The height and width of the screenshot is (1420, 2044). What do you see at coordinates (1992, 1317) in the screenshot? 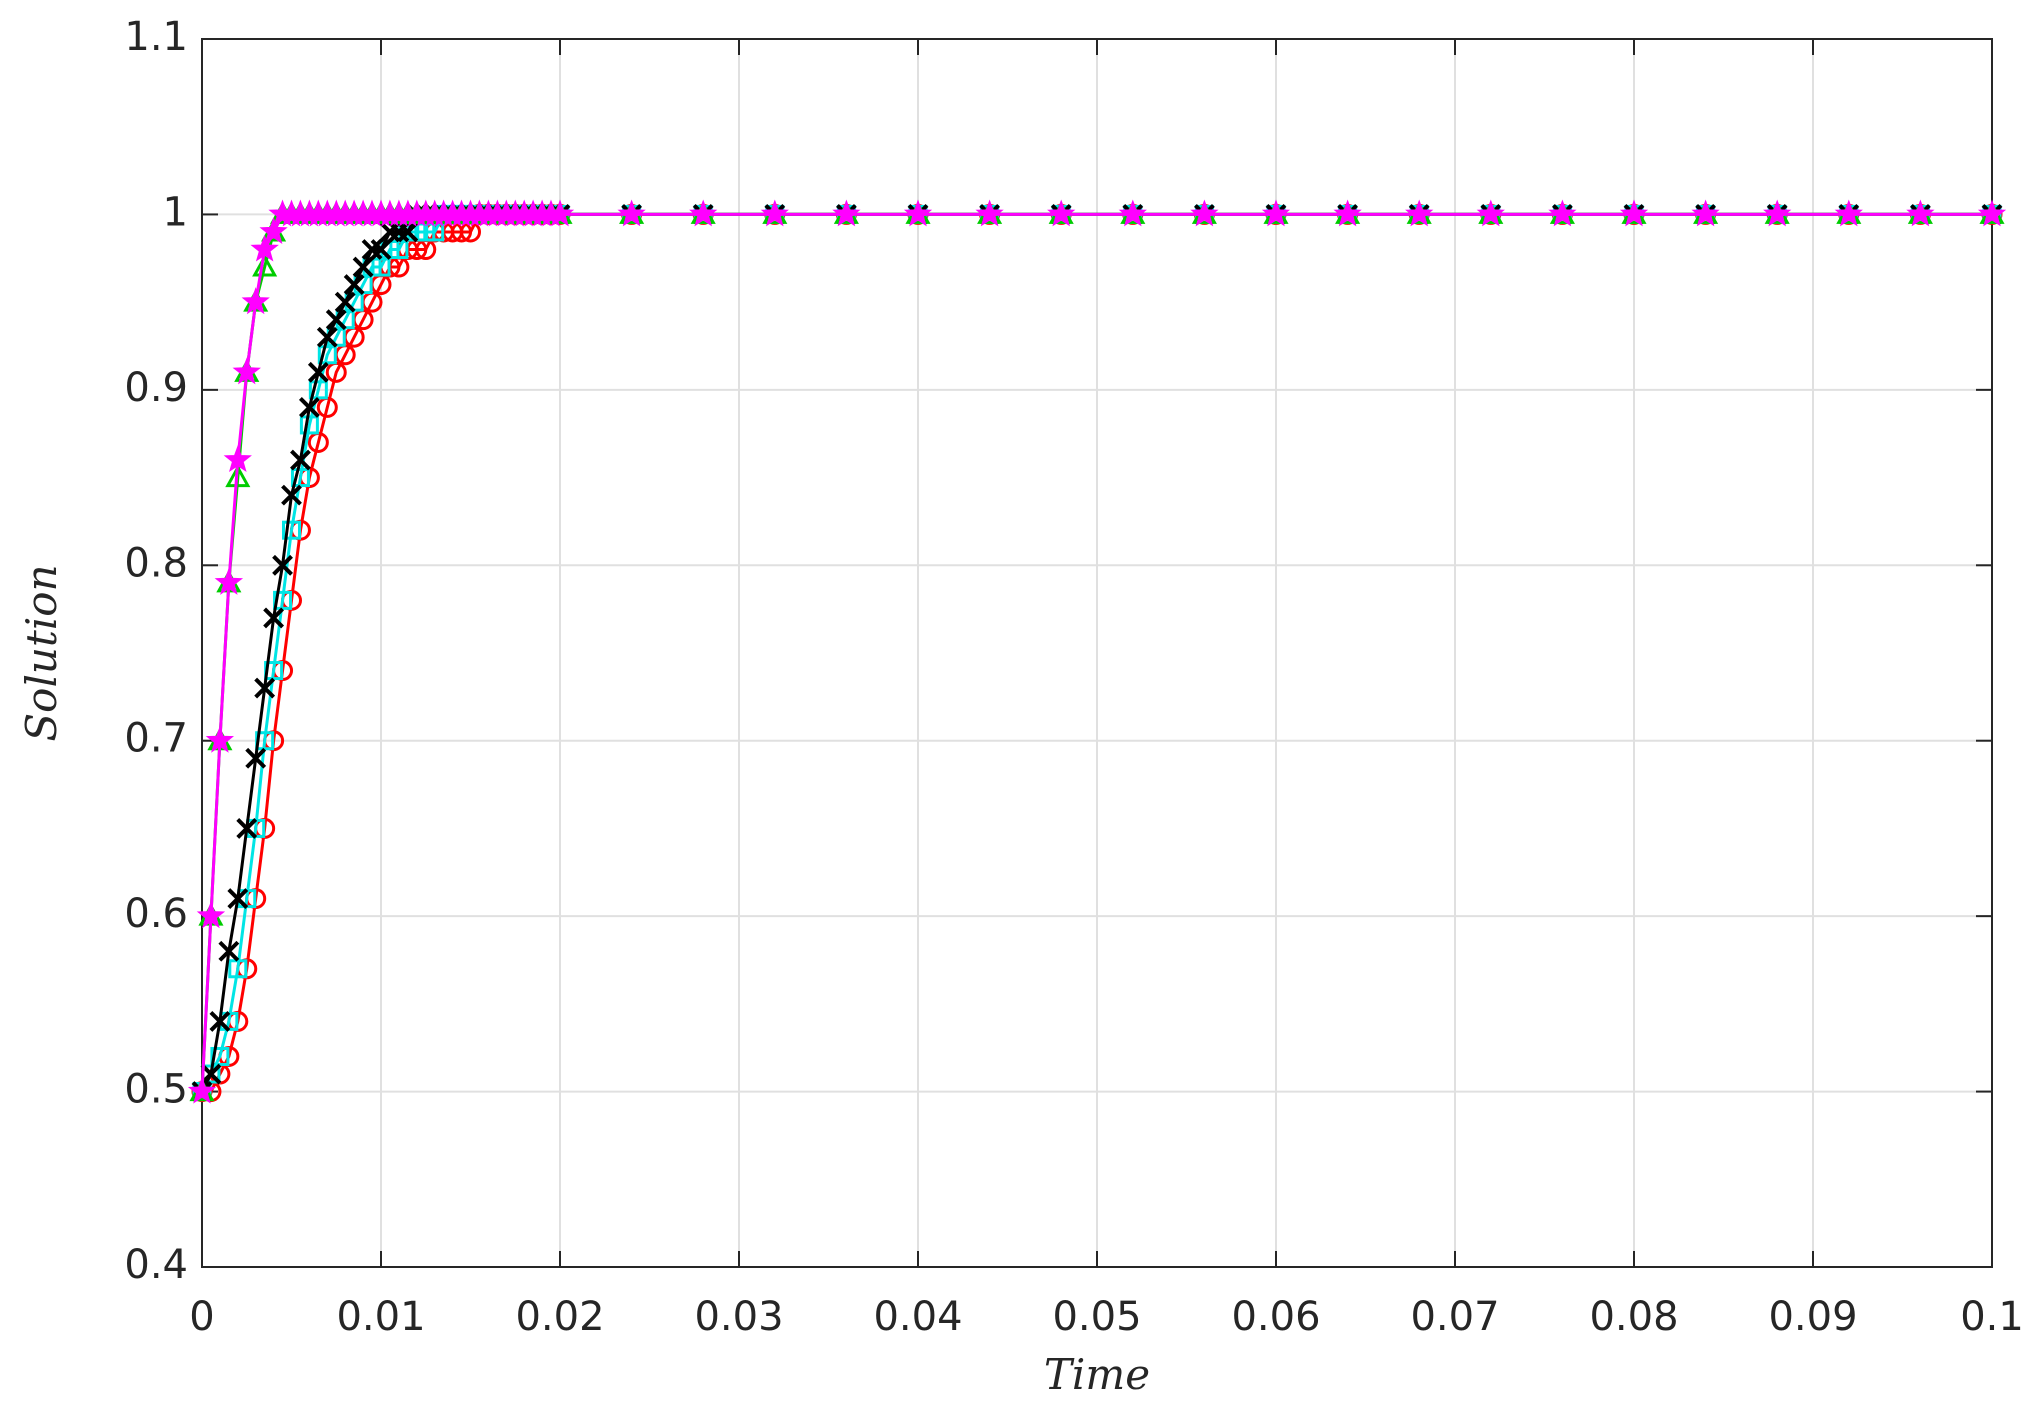
I see `x-tick-label: 0.1` at bounding box center [1992, 1317].